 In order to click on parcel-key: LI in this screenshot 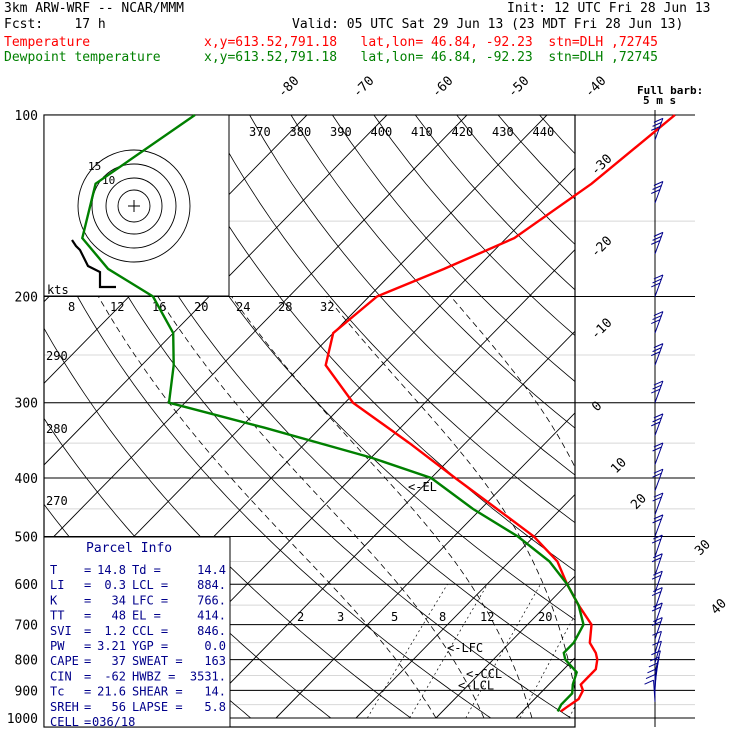, I will do `click(57, 585)`.